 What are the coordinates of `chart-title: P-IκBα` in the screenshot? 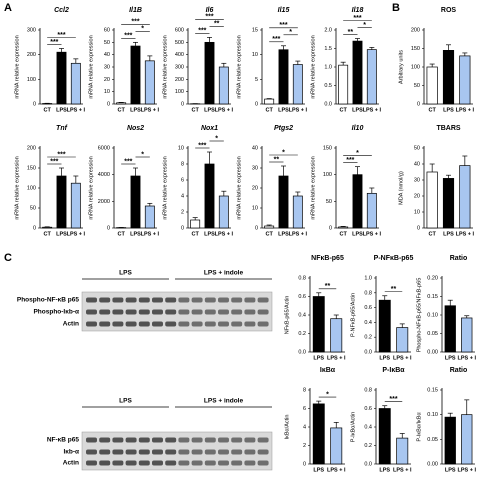 It's located at (393, 370).